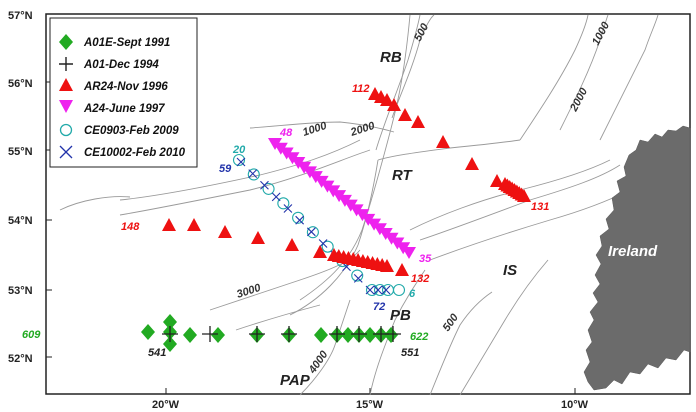 This screenshot has width=696, height=412. I want to click on region-label-is: IS, so click(510, 270).